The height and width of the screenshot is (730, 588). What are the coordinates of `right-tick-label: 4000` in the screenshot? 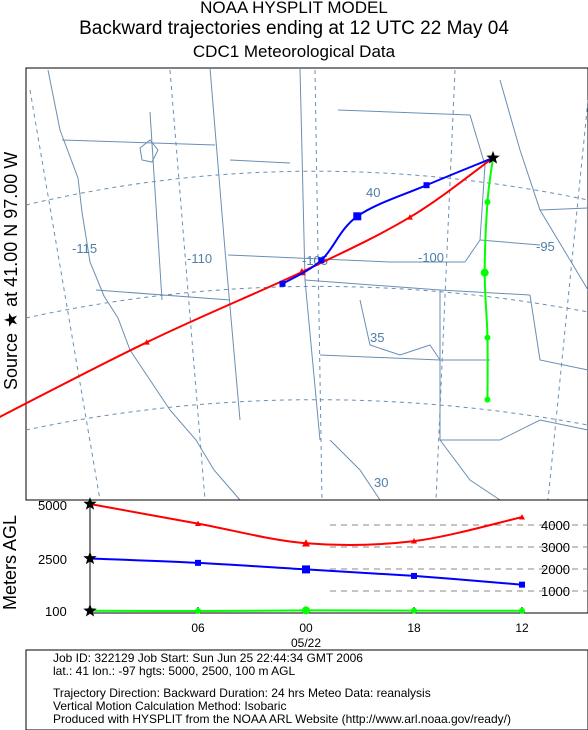 It's located at (555, 525).